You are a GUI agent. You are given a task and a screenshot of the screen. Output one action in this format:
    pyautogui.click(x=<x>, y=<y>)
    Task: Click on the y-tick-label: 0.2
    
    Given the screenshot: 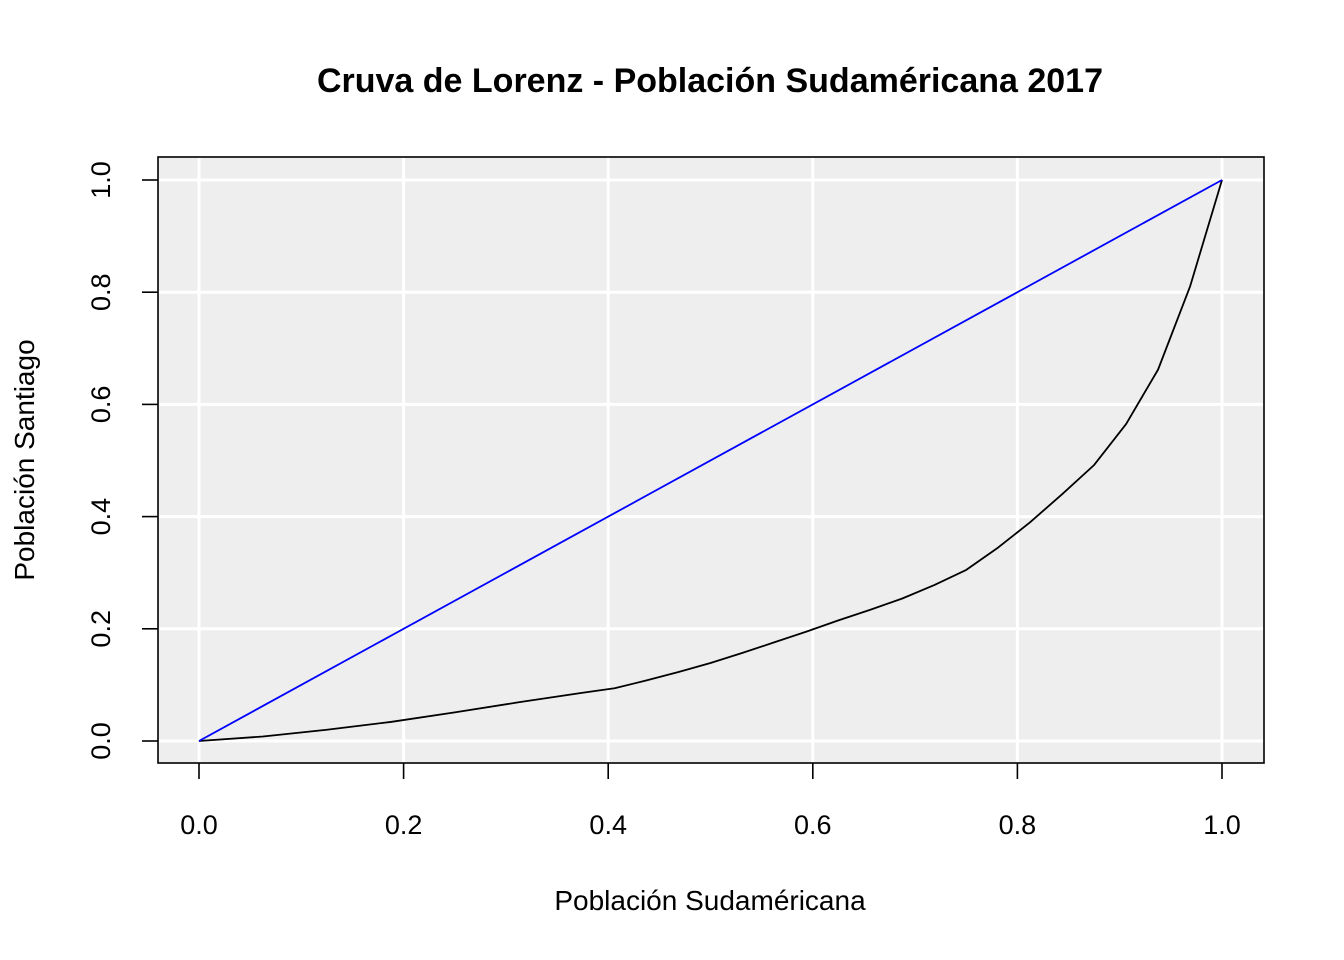 What is the action you would take?
    pyautogui.click(x=101, y=629)
    